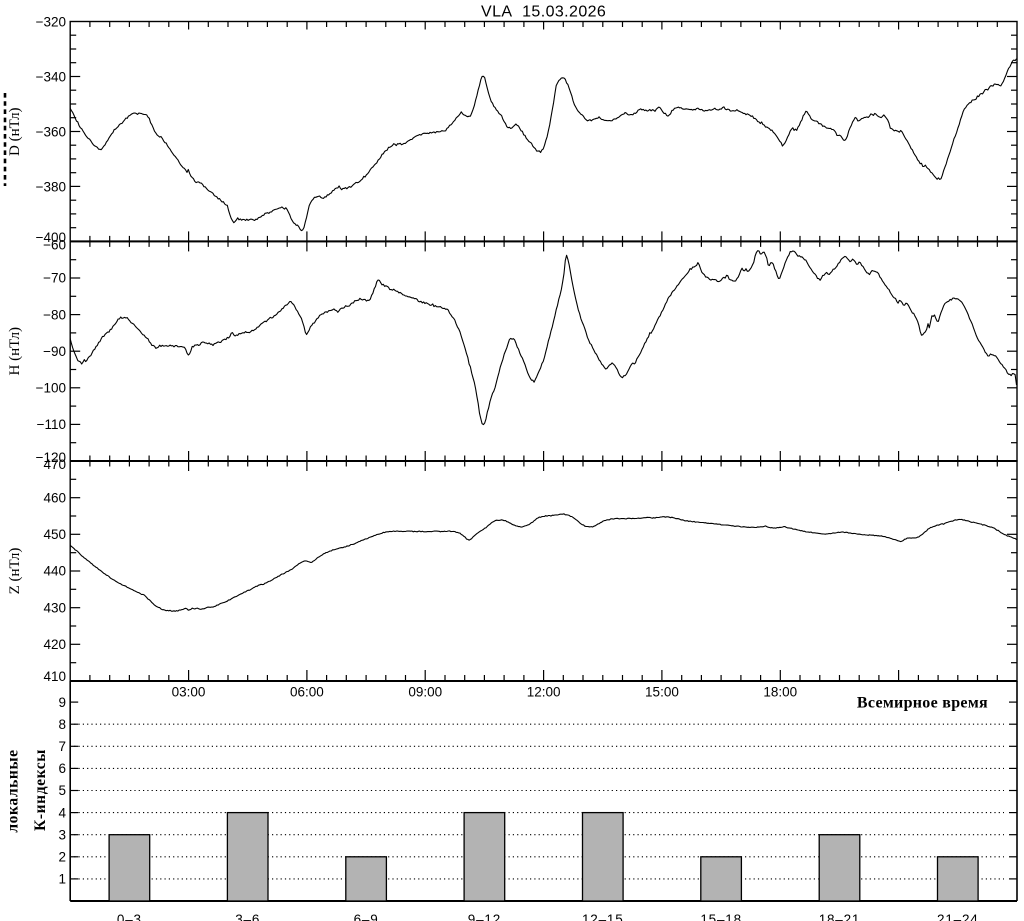 The width and height of the screenshot is (1024, 921). I want to click on svg-text: −70, so click(54, 278).